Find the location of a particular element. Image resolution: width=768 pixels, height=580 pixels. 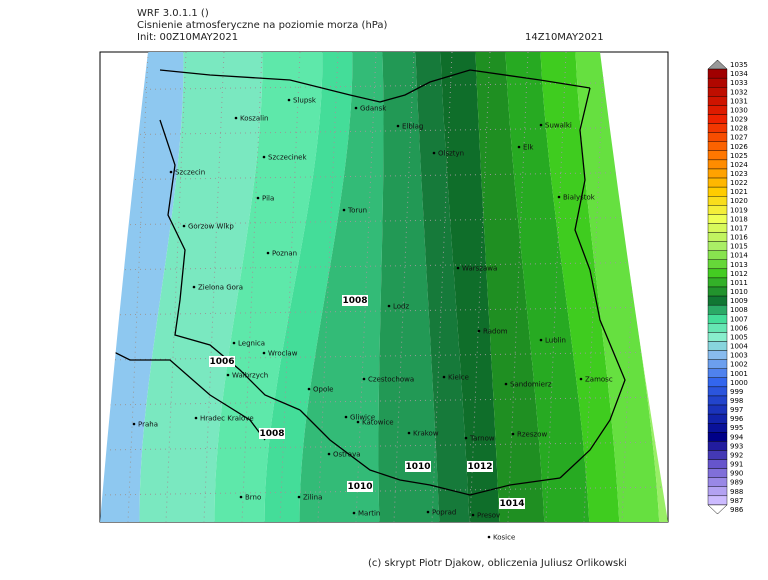

contour-label: 1014 is located at coordinates (511, 504).